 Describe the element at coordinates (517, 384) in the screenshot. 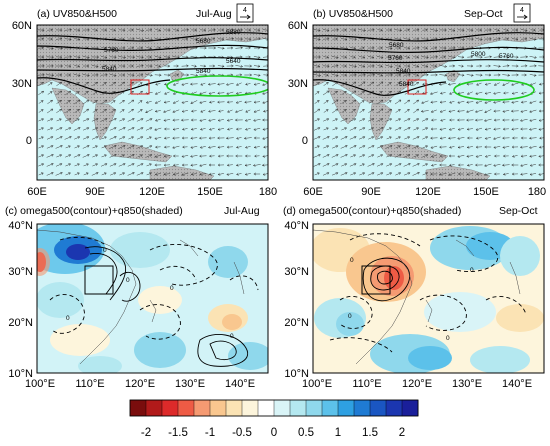

I see `svg-text: 140°E` at that location.